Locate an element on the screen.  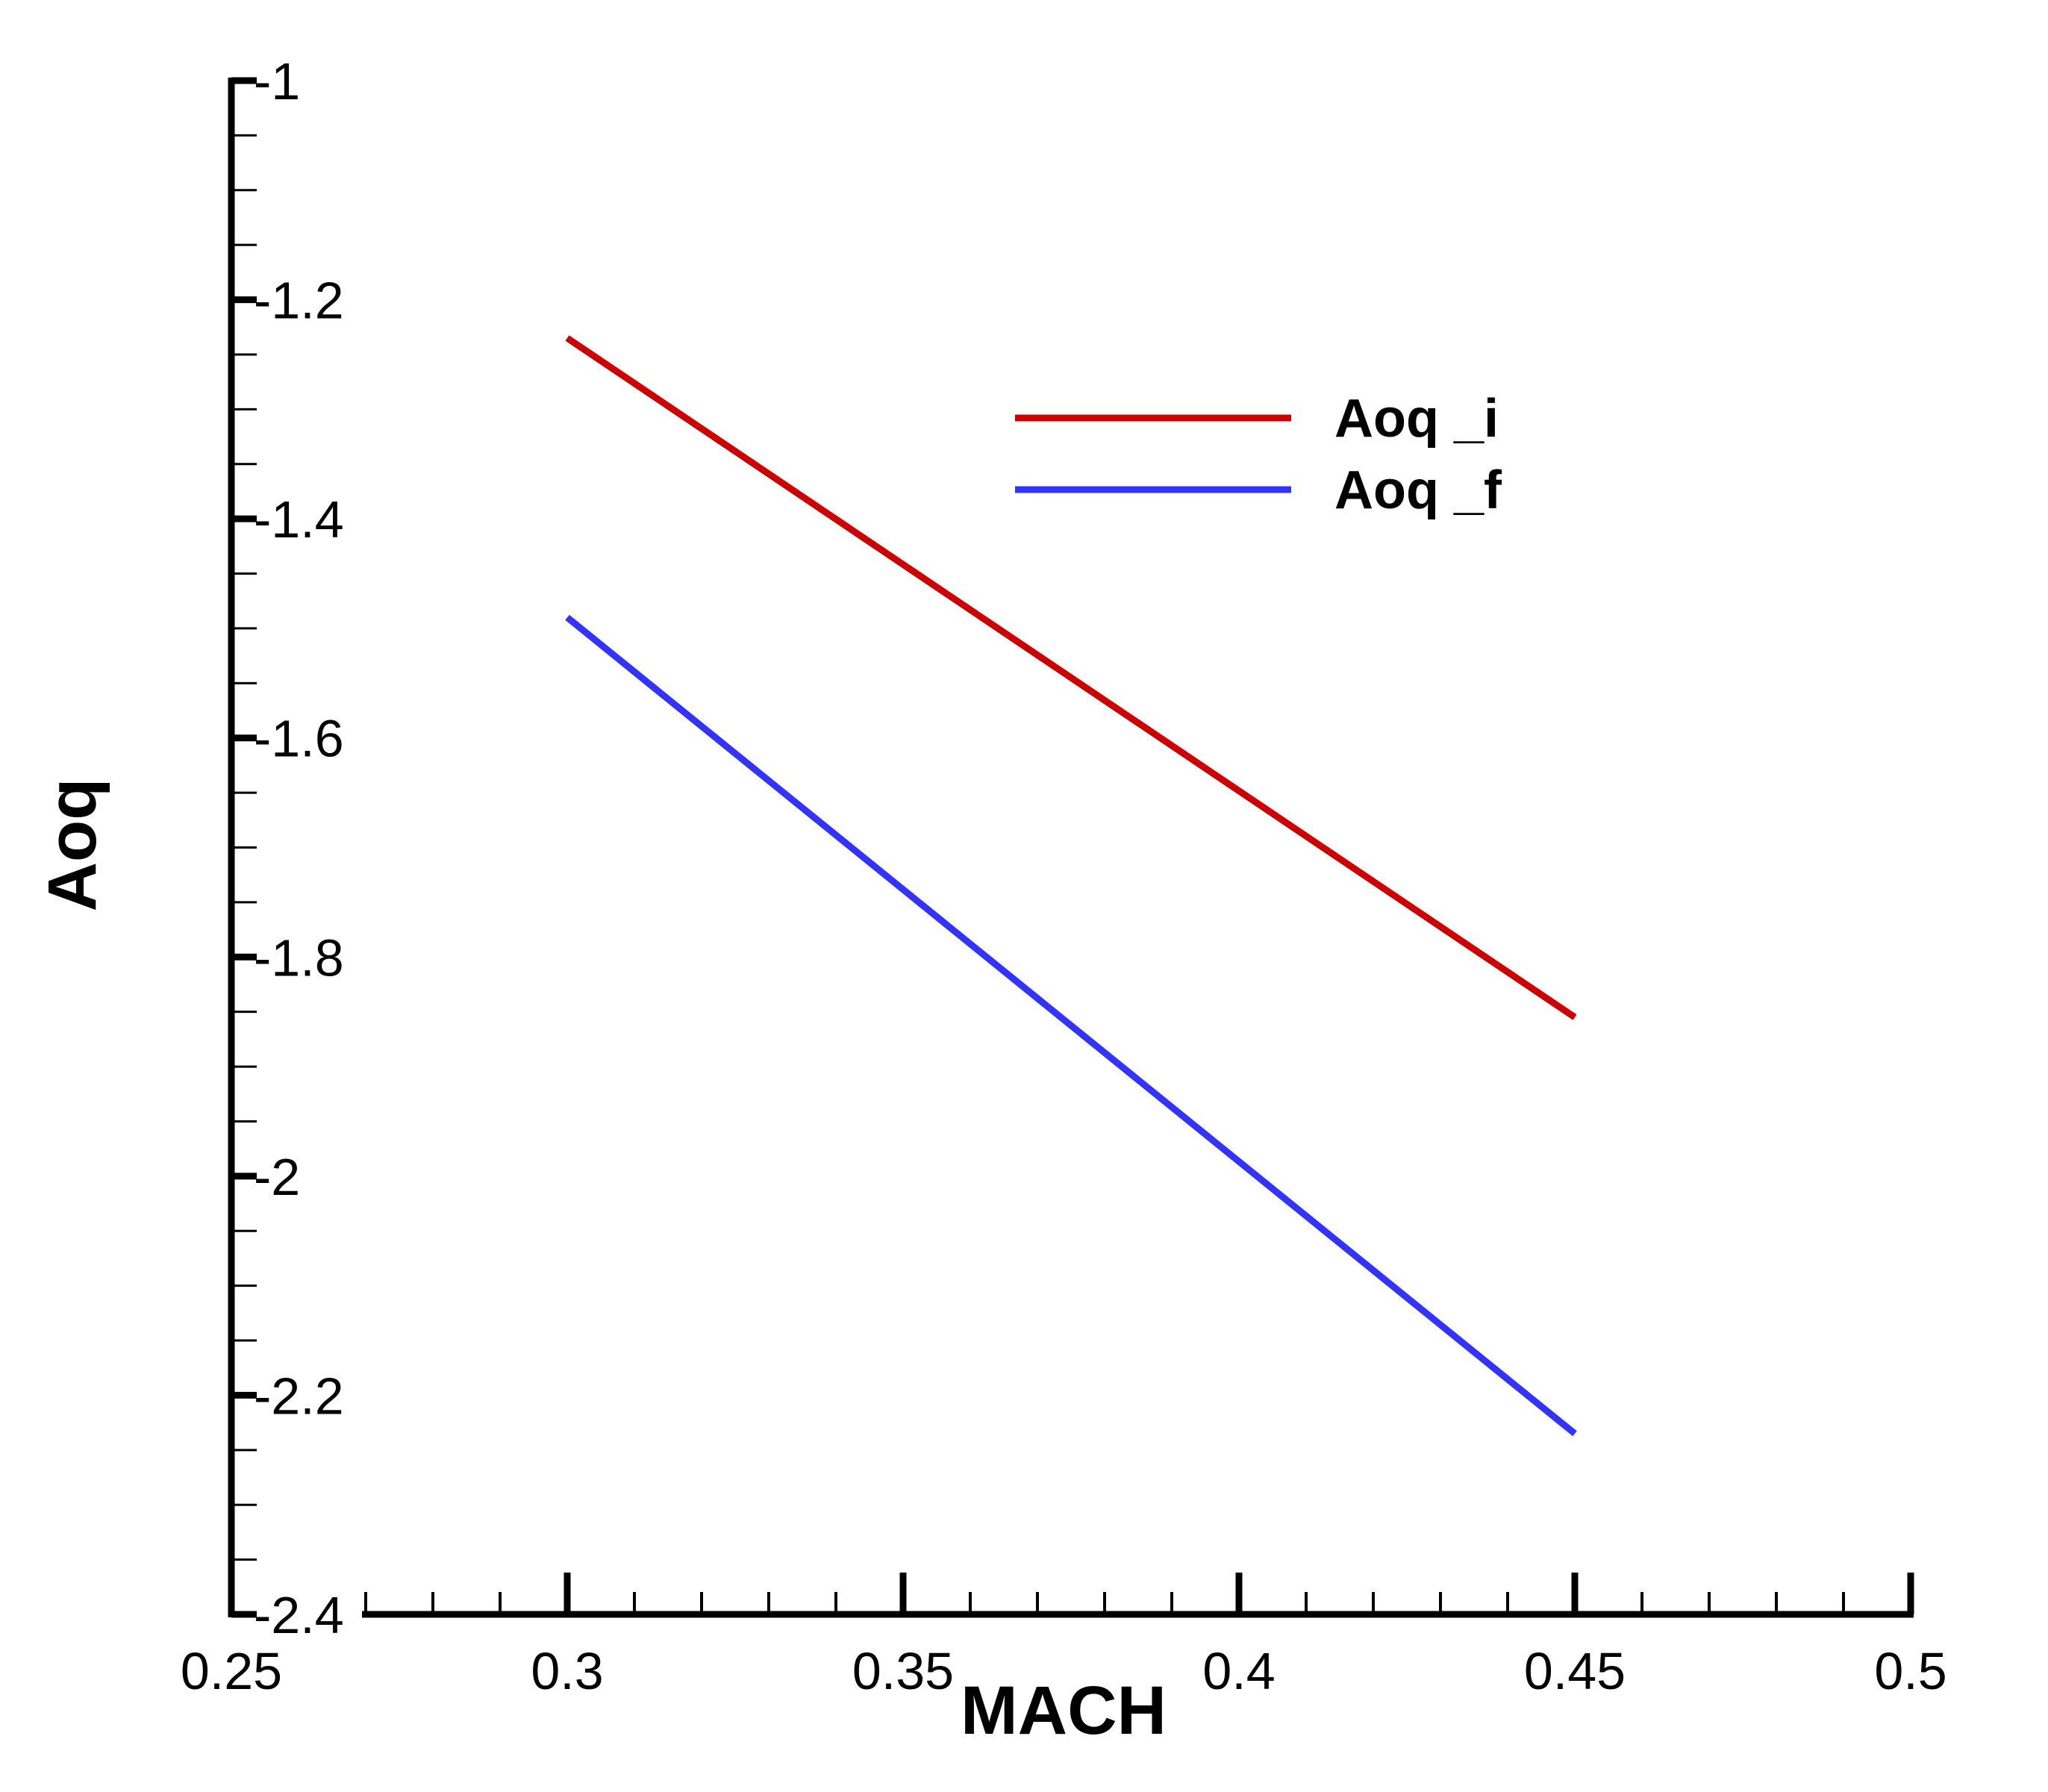
x-tick-label: 0.35 is located at coordinates (903, 1671).